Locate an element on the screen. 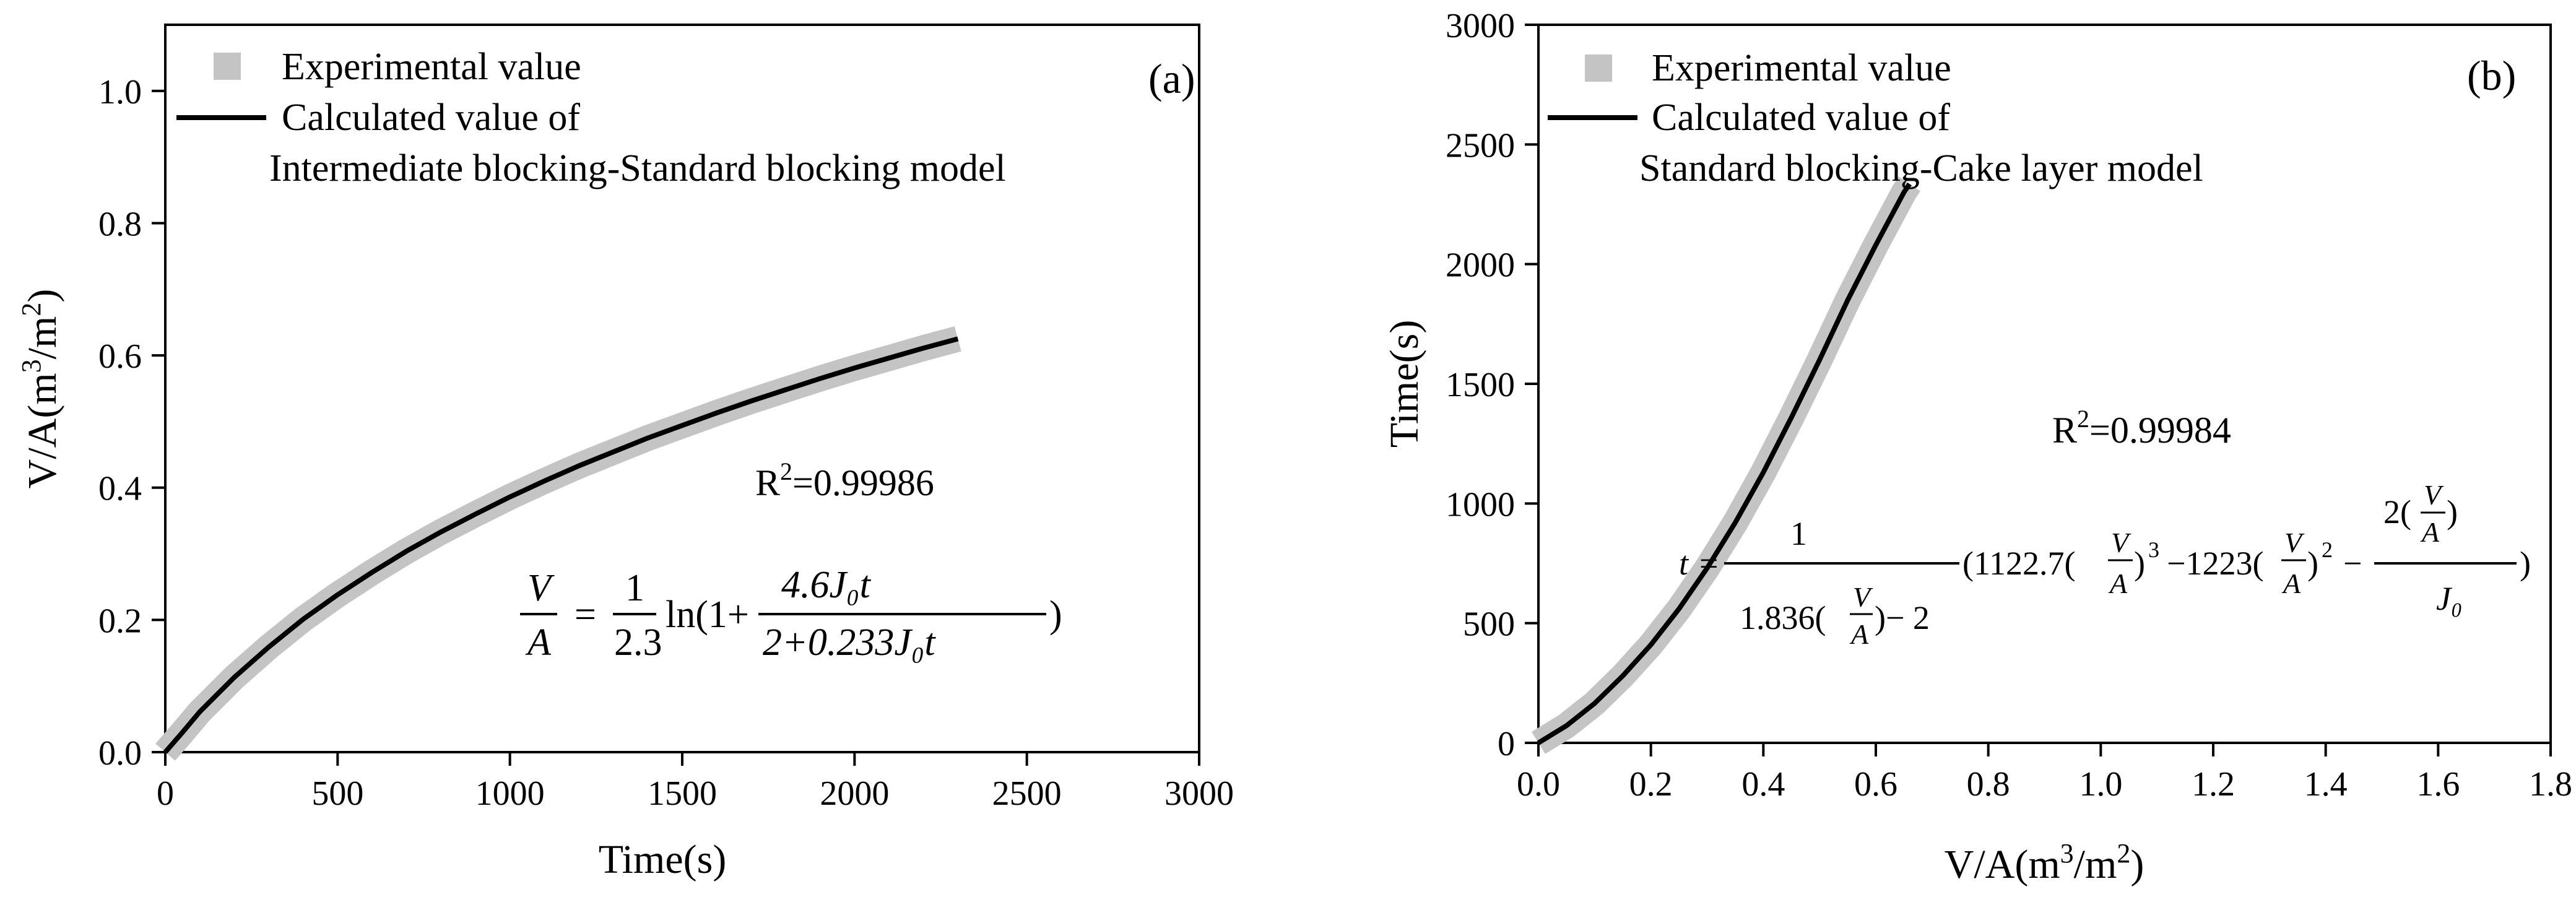  legend-experimental-label-b: Experimental value is located at coordinates (1801, 68).